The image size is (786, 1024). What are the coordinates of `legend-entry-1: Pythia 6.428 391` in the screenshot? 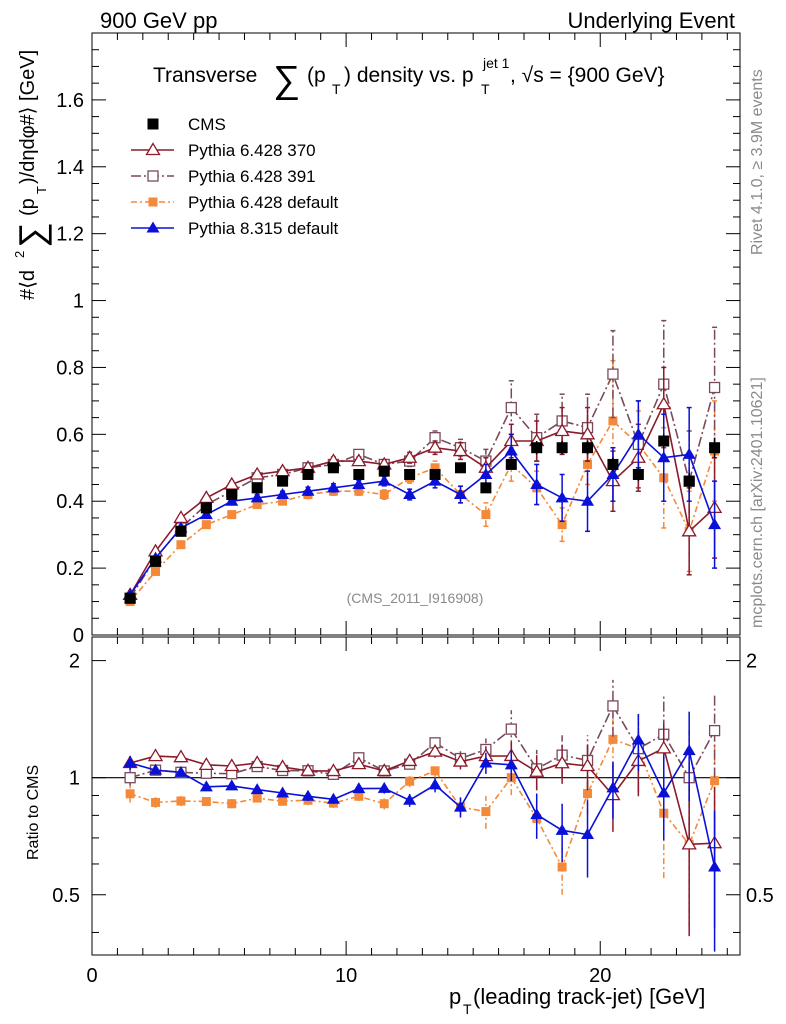 It's located at (223, 176).